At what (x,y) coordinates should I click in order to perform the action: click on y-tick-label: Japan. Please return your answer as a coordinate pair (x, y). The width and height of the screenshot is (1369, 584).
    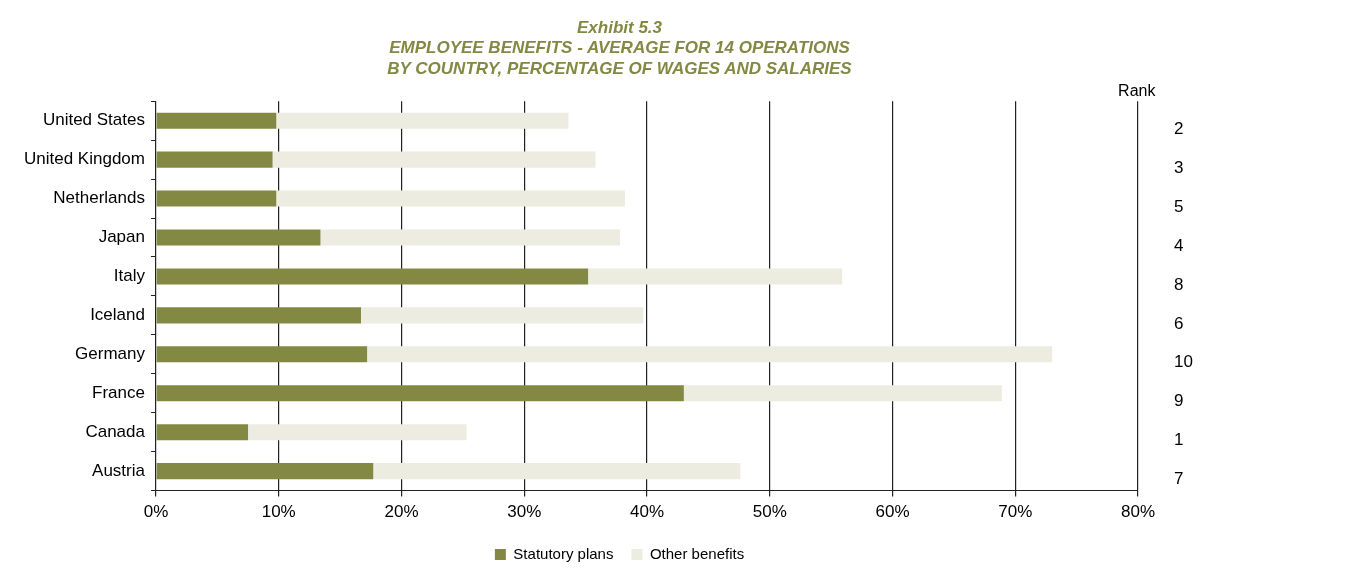
    Looking at the image, I should click on (121, 237).